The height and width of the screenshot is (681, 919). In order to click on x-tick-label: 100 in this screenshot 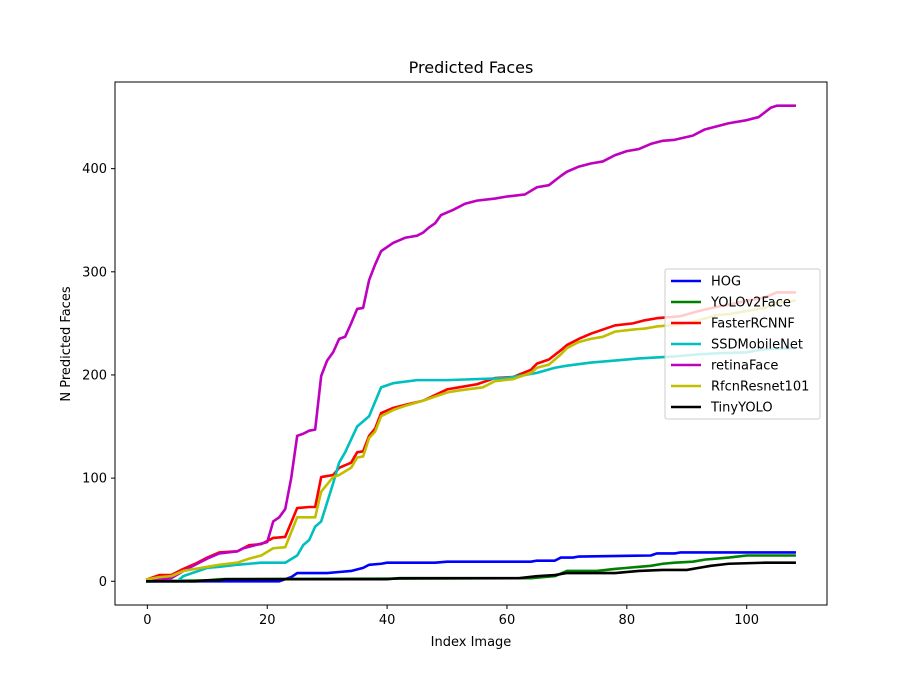, I will do `click(746, 620)`.